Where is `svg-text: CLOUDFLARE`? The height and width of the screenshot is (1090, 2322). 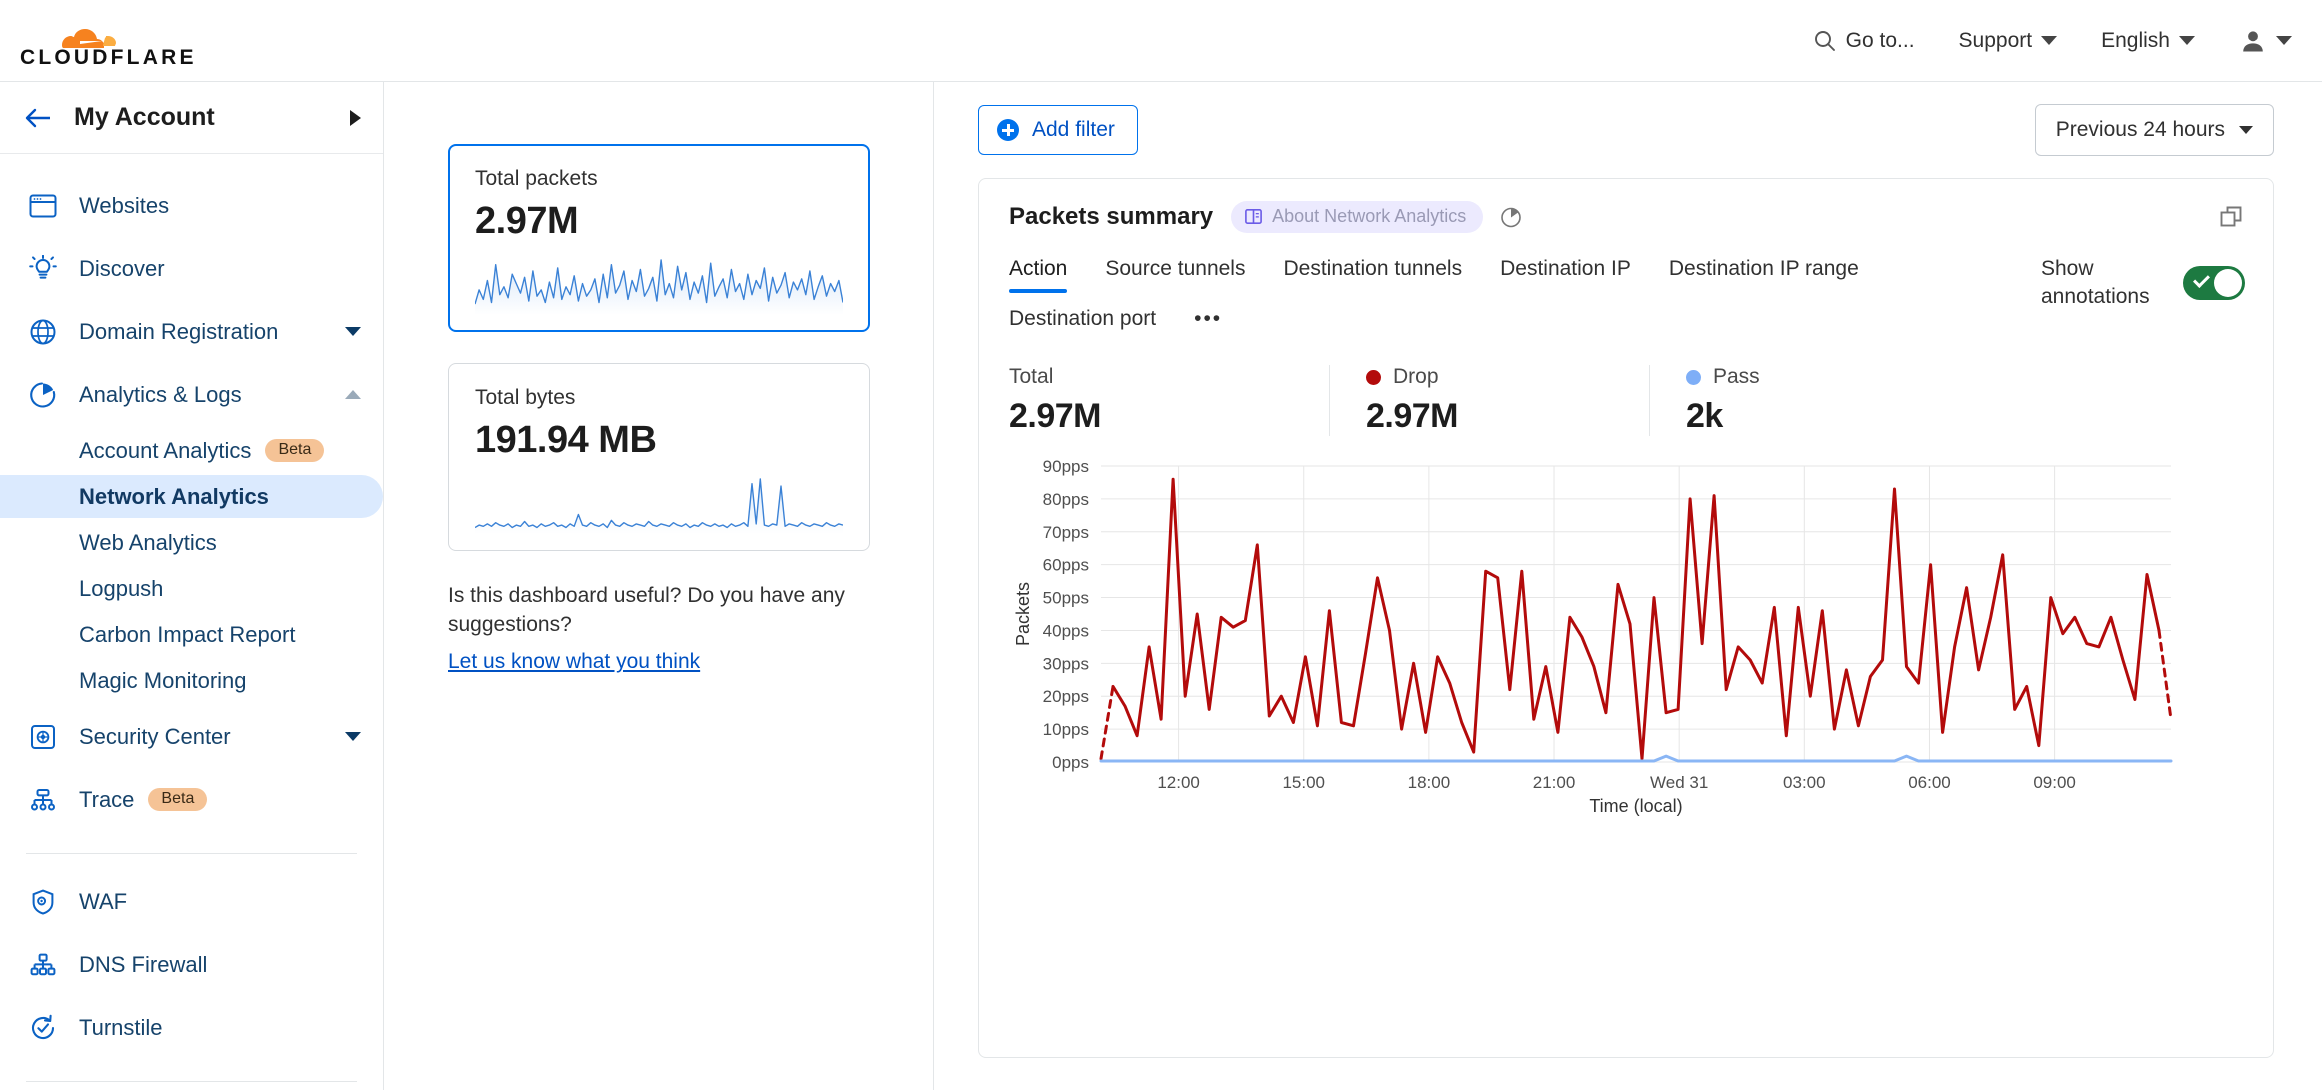 svg-text: CLOUDFLARE is located at coordinates (108, 57).